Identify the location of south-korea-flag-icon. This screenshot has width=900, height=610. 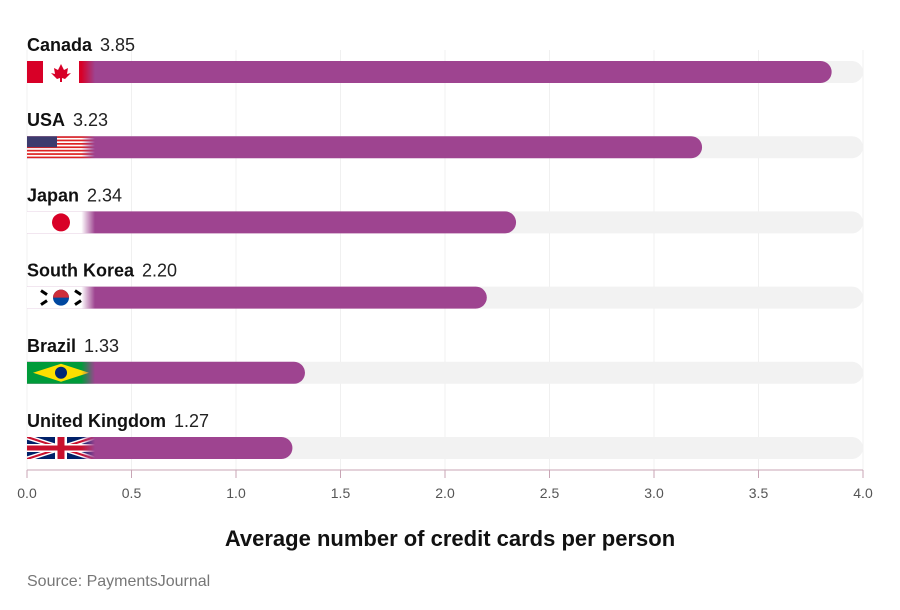
(61, 297).